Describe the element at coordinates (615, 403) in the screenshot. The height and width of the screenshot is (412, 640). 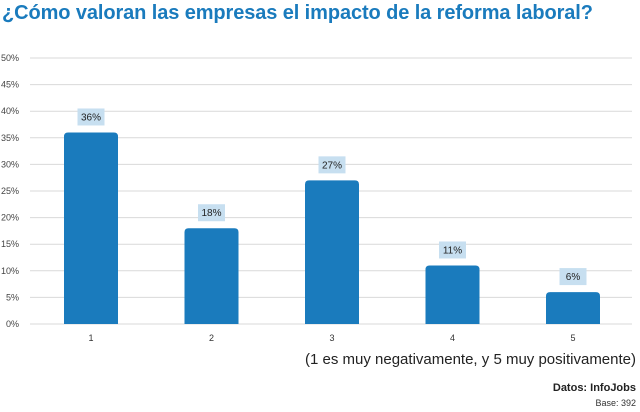
I see `base-note: Base: 392` at that location.